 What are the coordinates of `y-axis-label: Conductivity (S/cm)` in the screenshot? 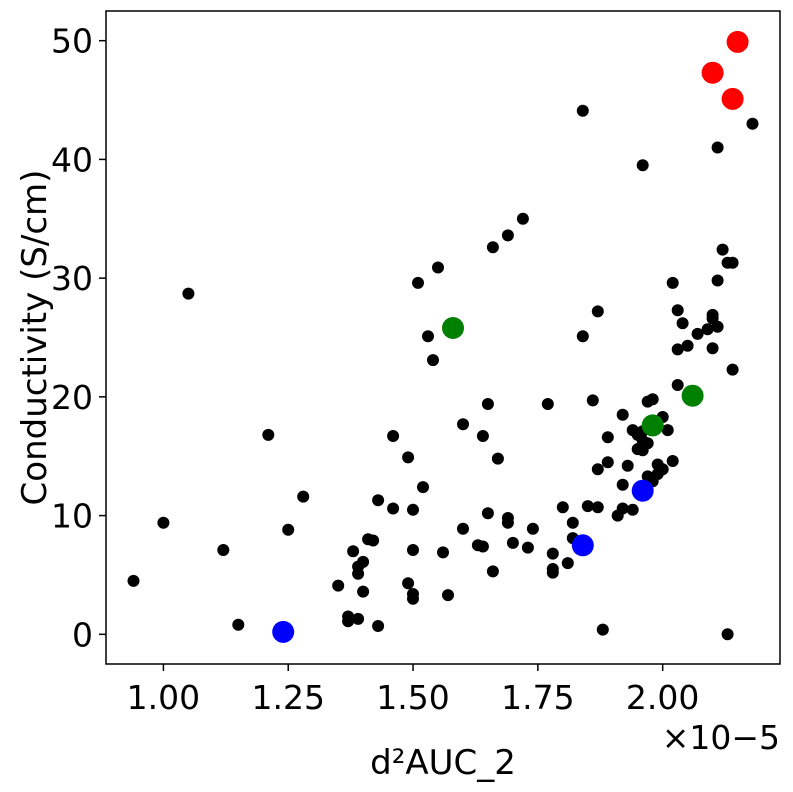 It's located at (35, 338).